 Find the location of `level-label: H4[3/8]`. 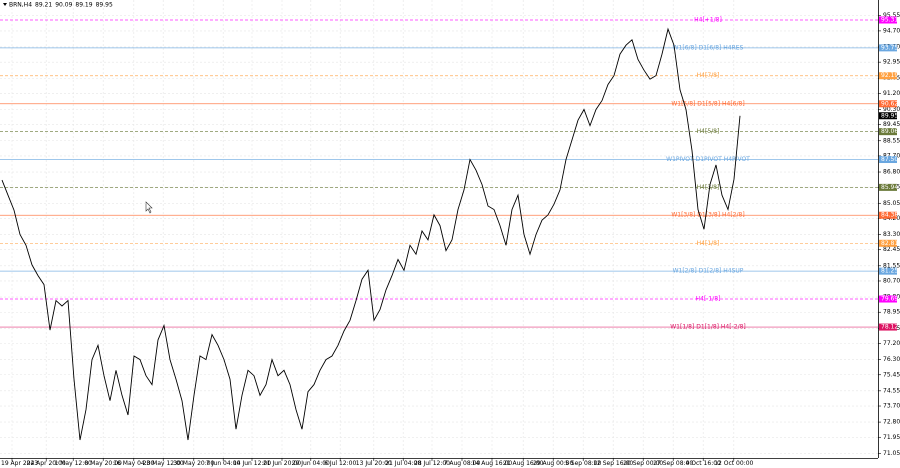

level-label: H4[3/8] is located at coordinates (708, 187).